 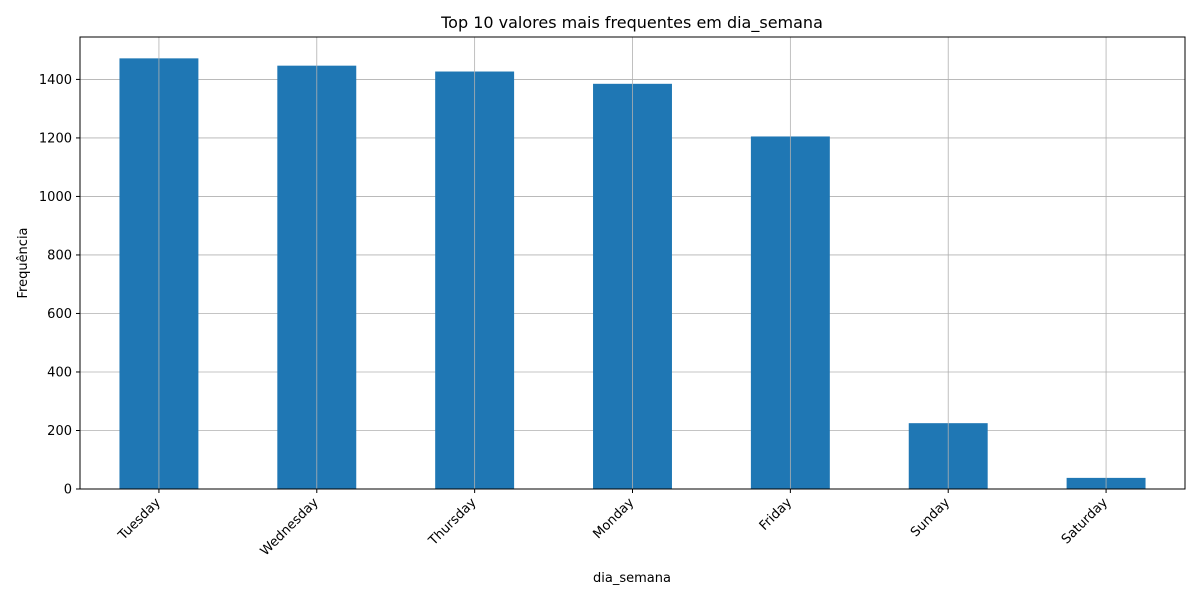 I want to click on y-tick-label: 1000, so click(x=55, y=197).